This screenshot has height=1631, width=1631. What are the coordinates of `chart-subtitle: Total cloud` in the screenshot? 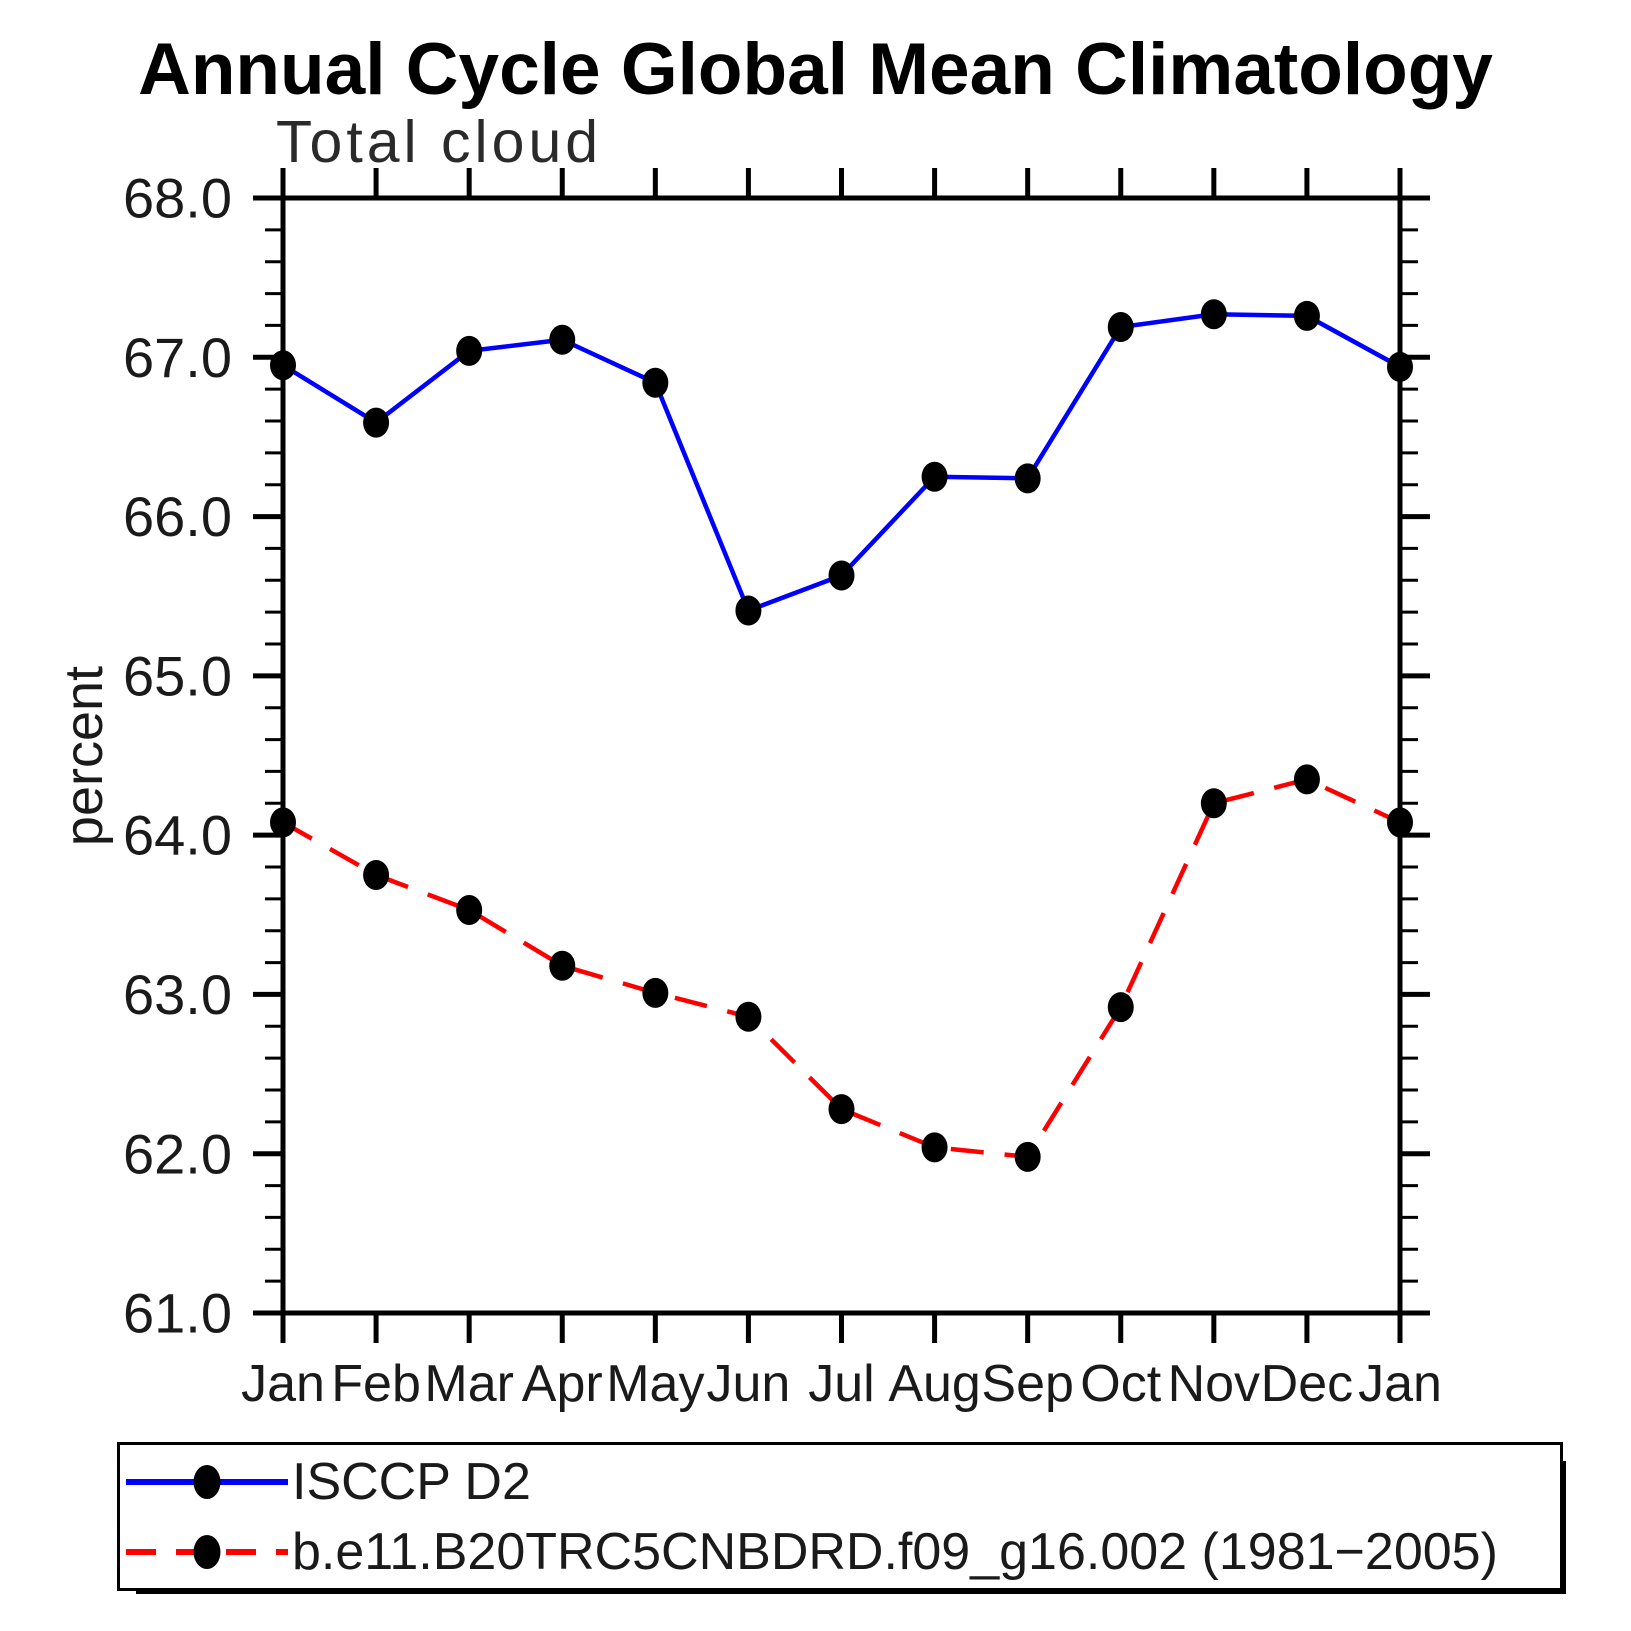 It's located at (439, 142).